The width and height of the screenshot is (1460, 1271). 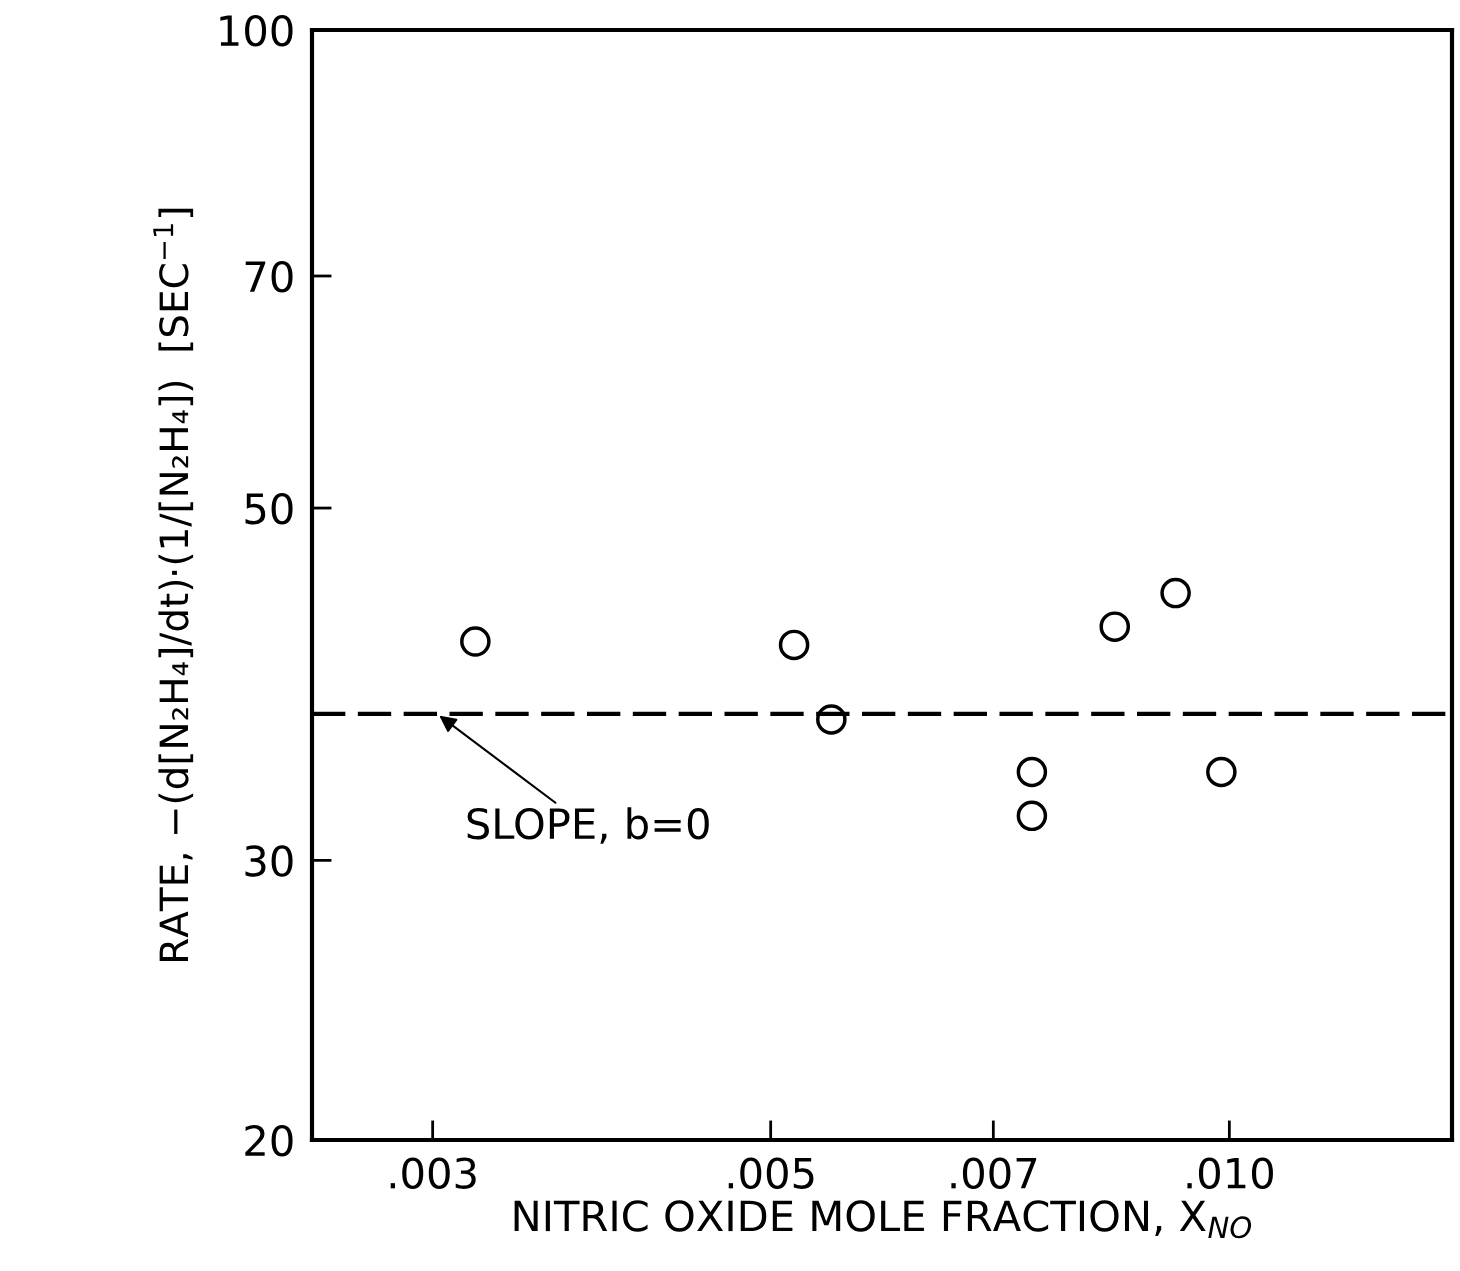 What do you see at coordinates (269, 1140) in the screenshot?
I see `y-tick-label: 20` at bounding box center [269, 1140].